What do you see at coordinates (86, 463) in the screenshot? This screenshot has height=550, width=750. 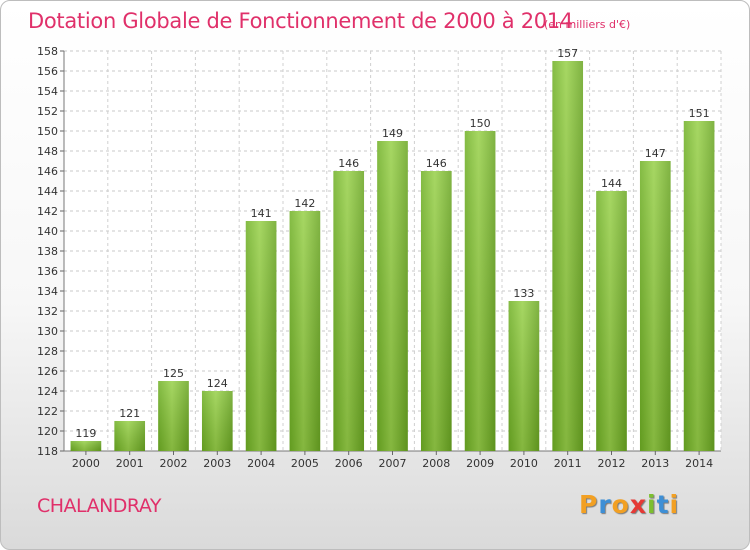 I see `x-tick-label-2000: 2000` at bounding box center [86, 463].